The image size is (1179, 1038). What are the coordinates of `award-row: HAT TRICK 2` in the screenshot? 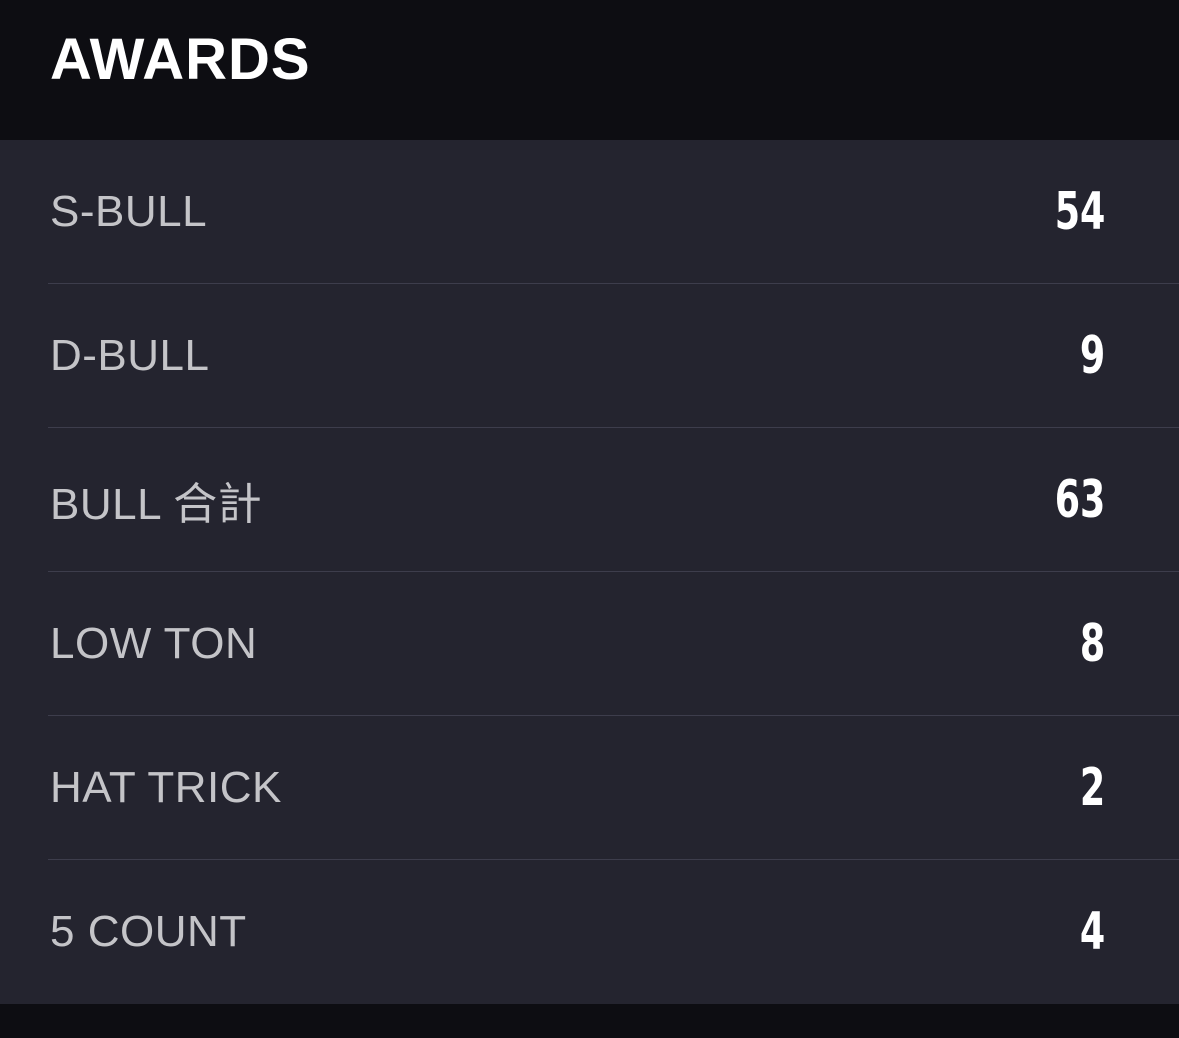 It's located at (613, 788).